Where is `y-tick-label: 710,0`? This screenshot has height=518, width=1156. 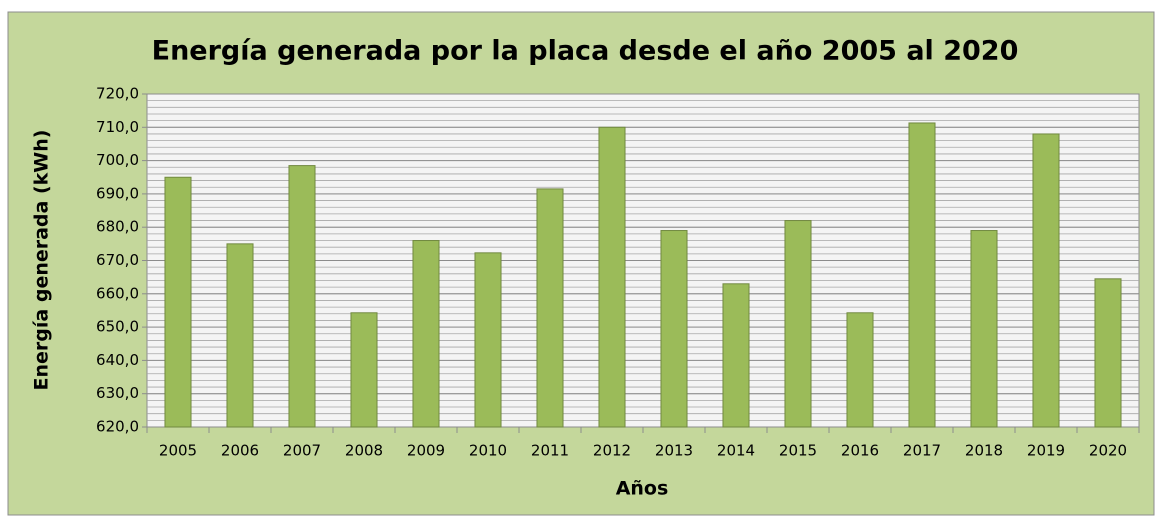 y-tick-label: 710,0 is located at coordinates (117, 127).